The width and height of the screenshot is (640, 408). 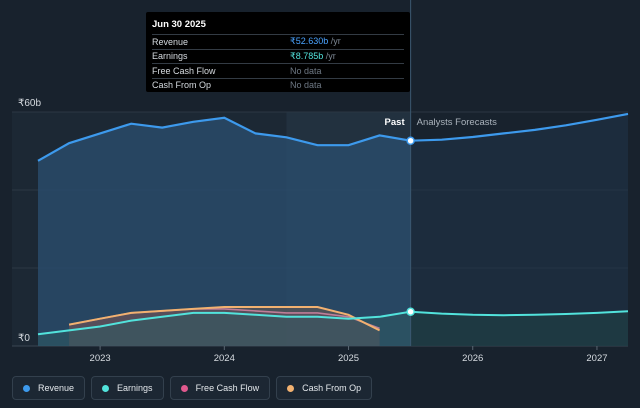 I want to click on x-tick-label: 2024, so click(x=224, y=358).